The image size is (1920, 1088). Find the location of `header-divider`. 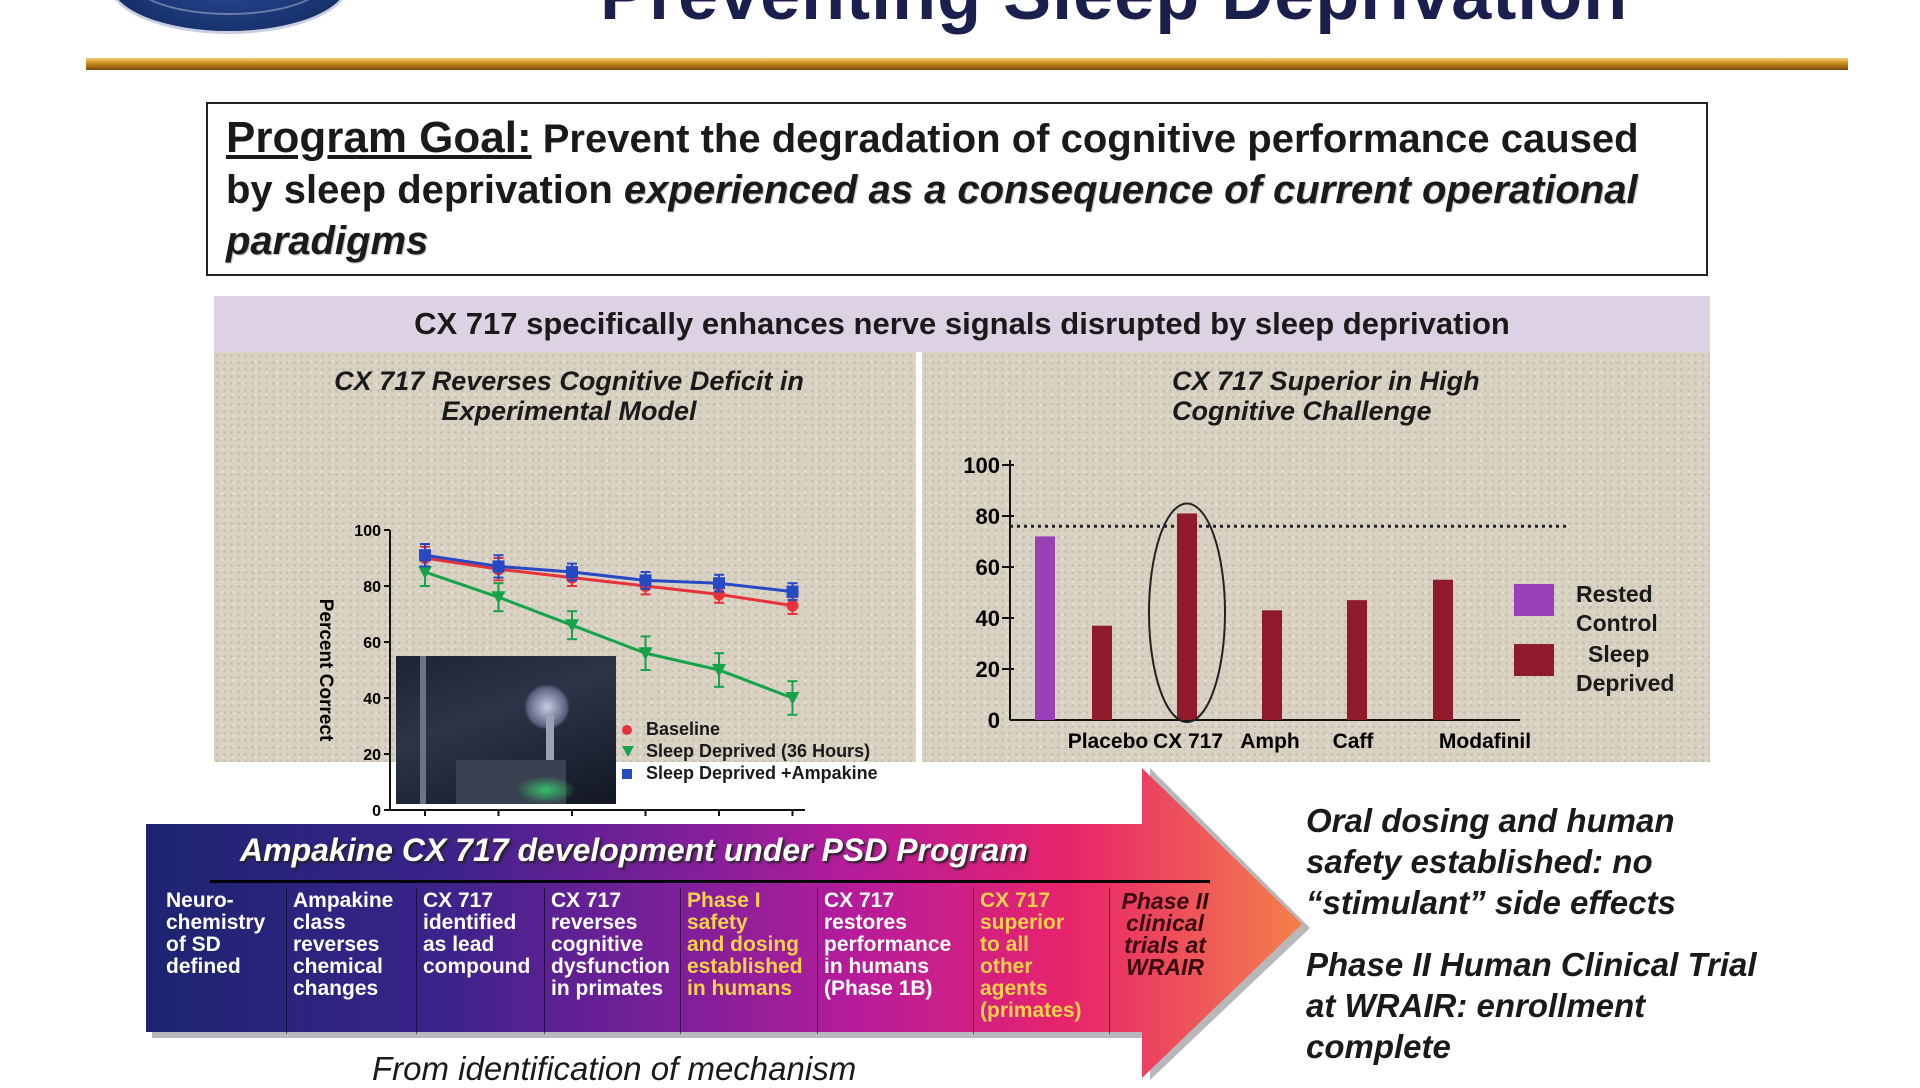

header-divider is located at coordinates (967, 64).